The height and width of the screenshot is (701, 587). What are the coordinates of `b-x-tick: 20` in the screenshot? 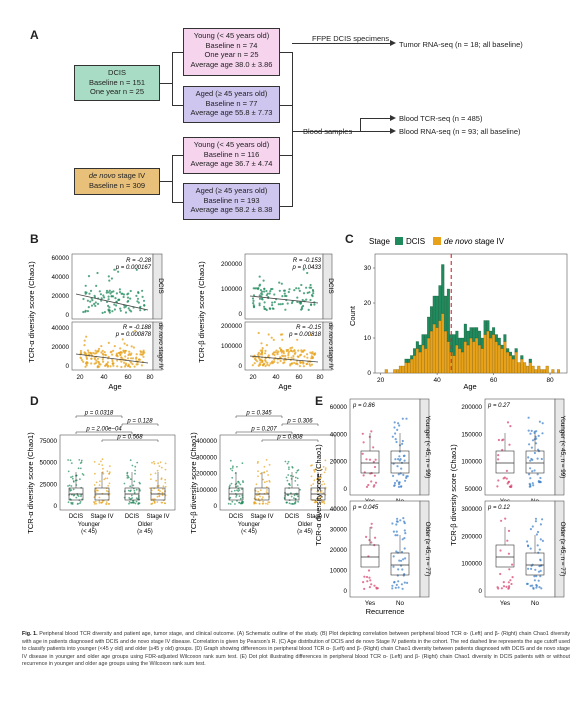 It's located at (80, 377).